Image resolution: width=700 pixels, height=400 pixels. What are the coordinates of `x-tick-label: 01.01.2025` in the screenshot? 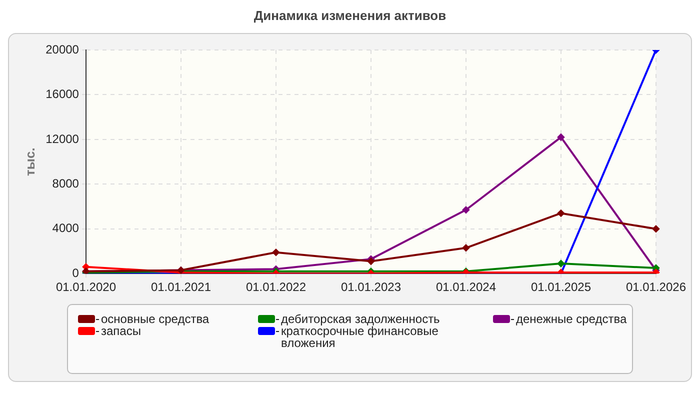 It's located at (561, 287).